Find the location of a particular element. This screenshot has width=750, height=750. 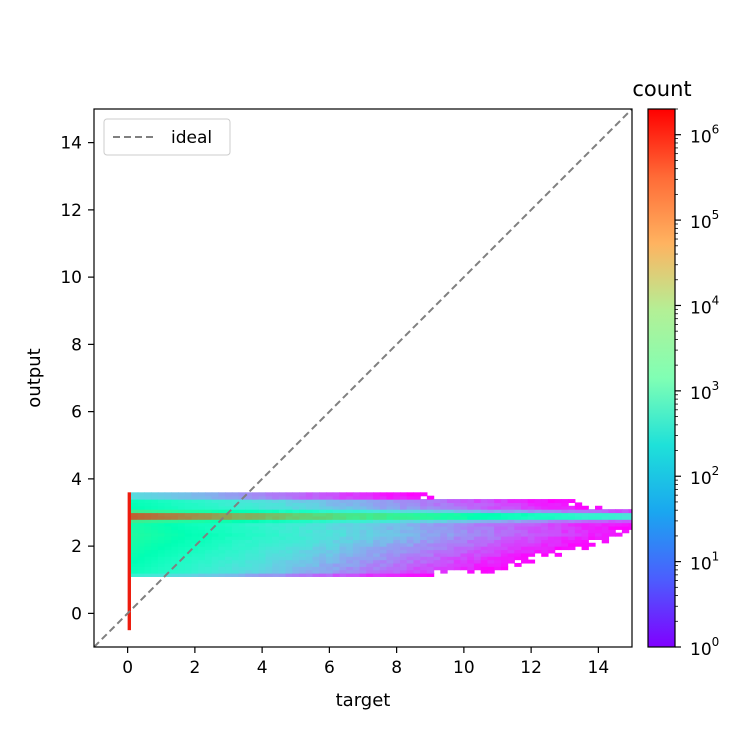

colorbar-tick-label: 10⁶ is located at coordinates (704, 135).